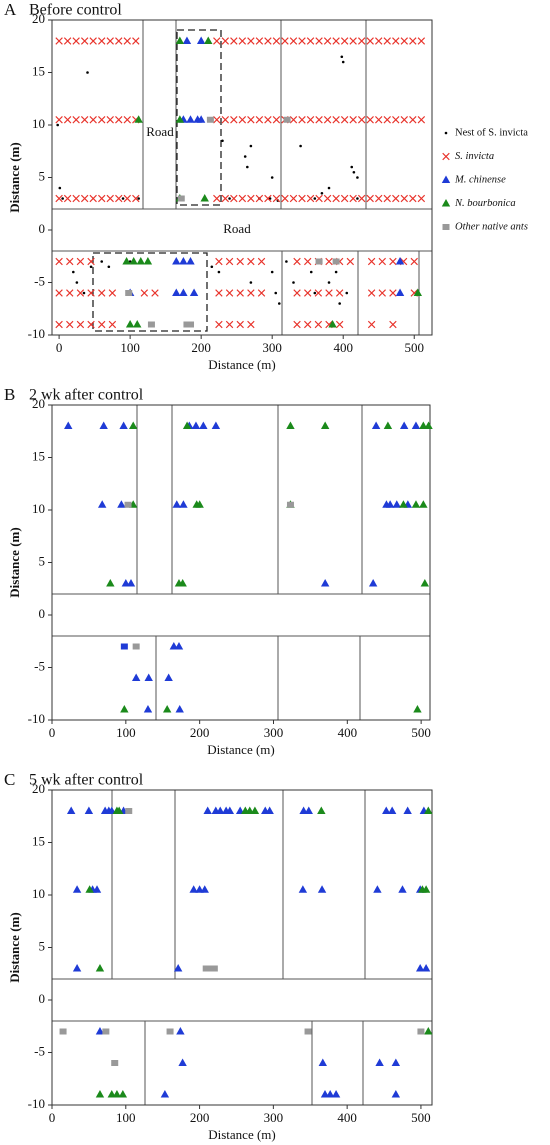 This screenshot has height=1145, width=550. What do you see at coordinates (485, 203) in the screenshot?
I see `legend-label: N. bourbonica` at bounding box center [485, 203].